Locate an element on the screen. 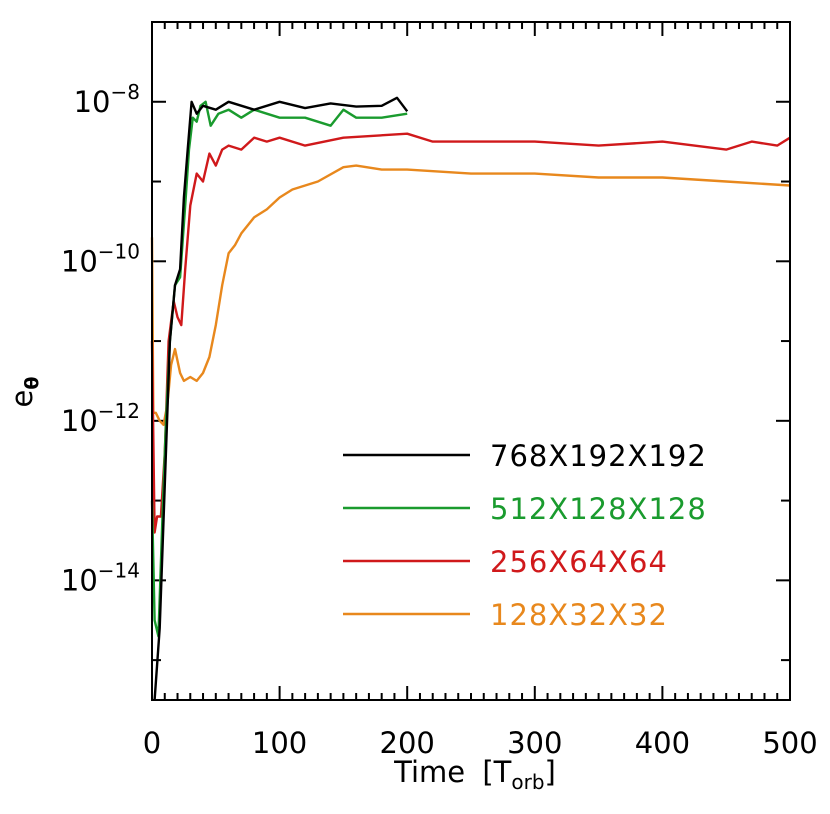 This screenshot has height=814, width=830. x-tick-label: 200 is located at coordinates (407, 743).